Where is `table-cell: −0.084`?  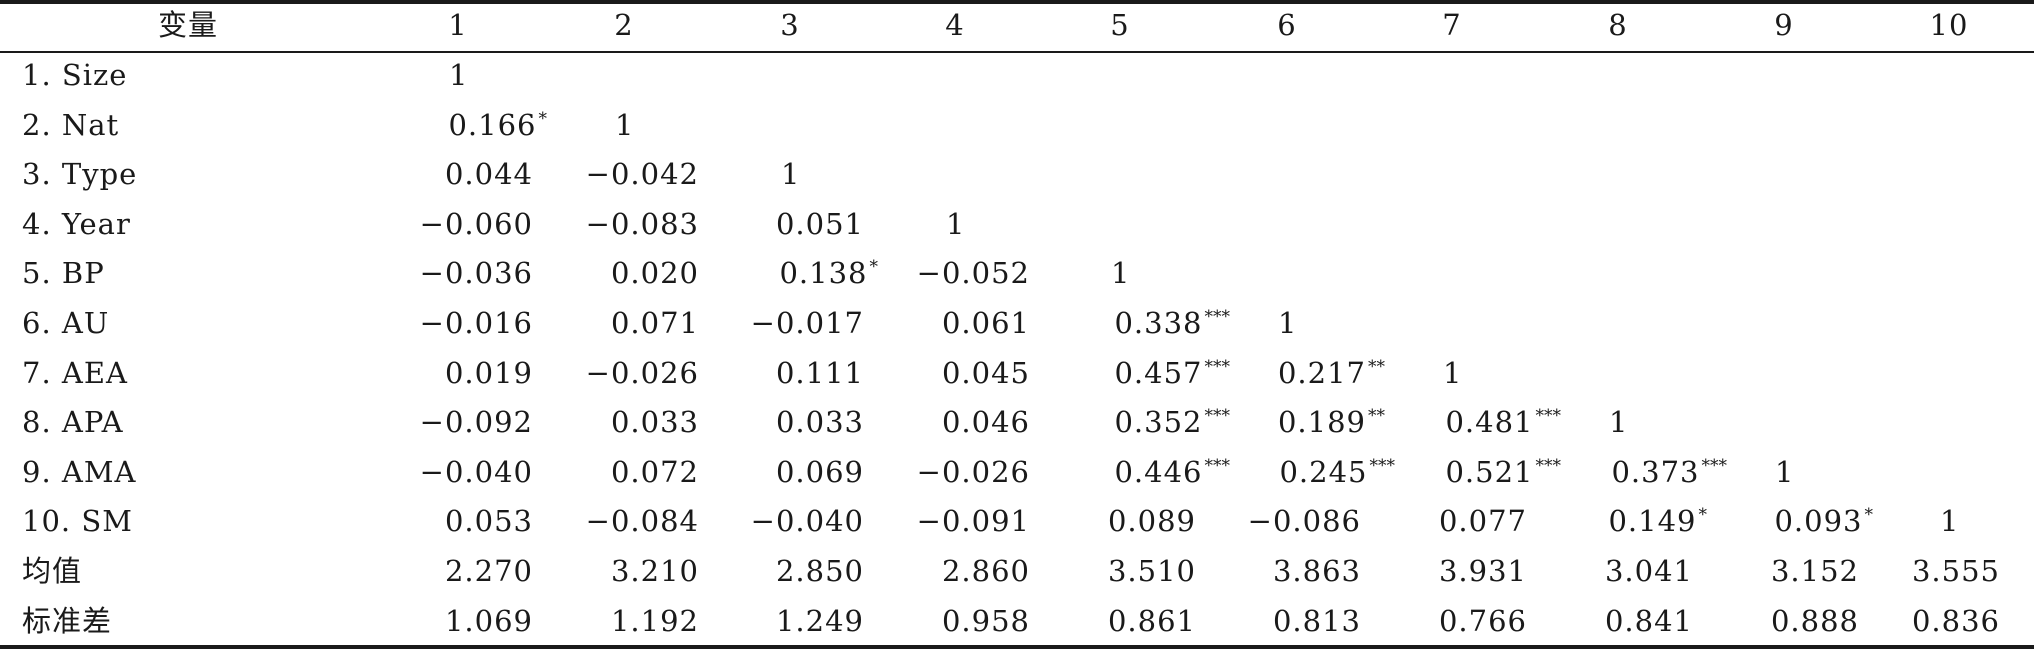 table-cell: −0.084 is located at coordinates (642, 521).